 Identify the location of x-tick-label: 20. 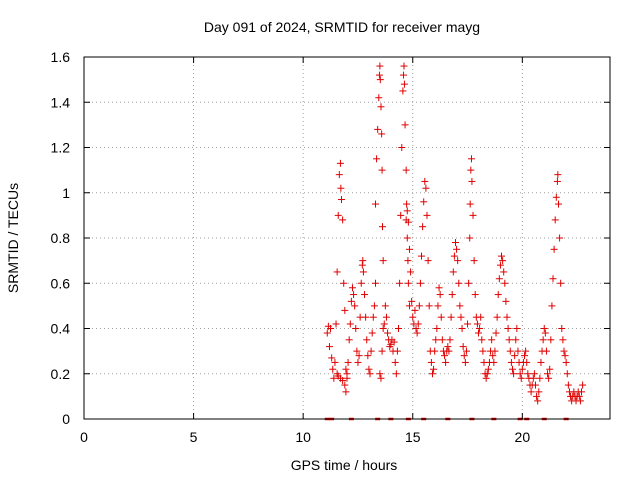
(523, 437).